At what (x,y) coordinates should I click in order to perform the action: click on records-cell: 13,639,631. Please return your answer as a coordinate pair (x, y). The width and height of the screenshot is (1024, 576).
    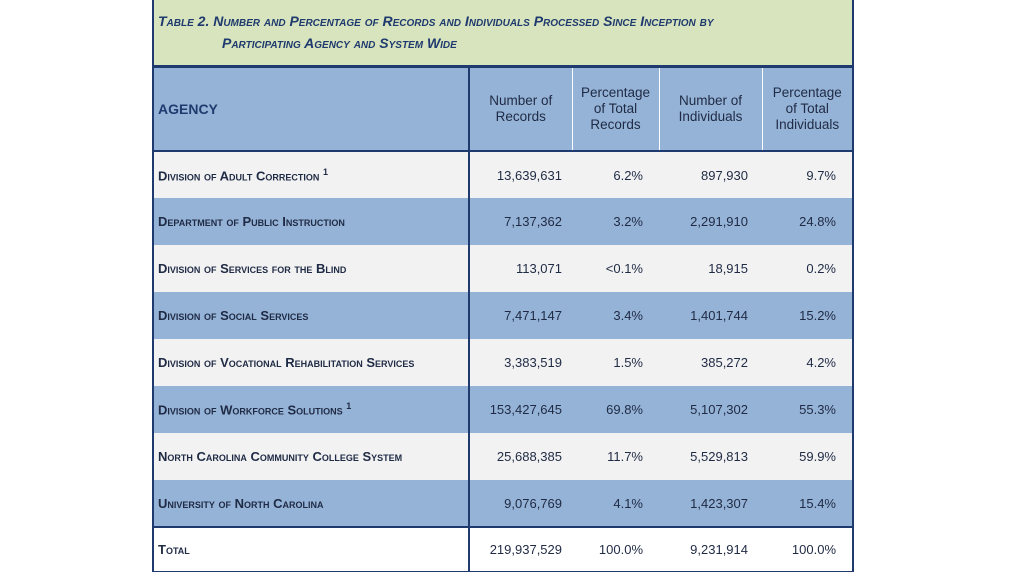
    Looking at the image, I should click on (520, 174).